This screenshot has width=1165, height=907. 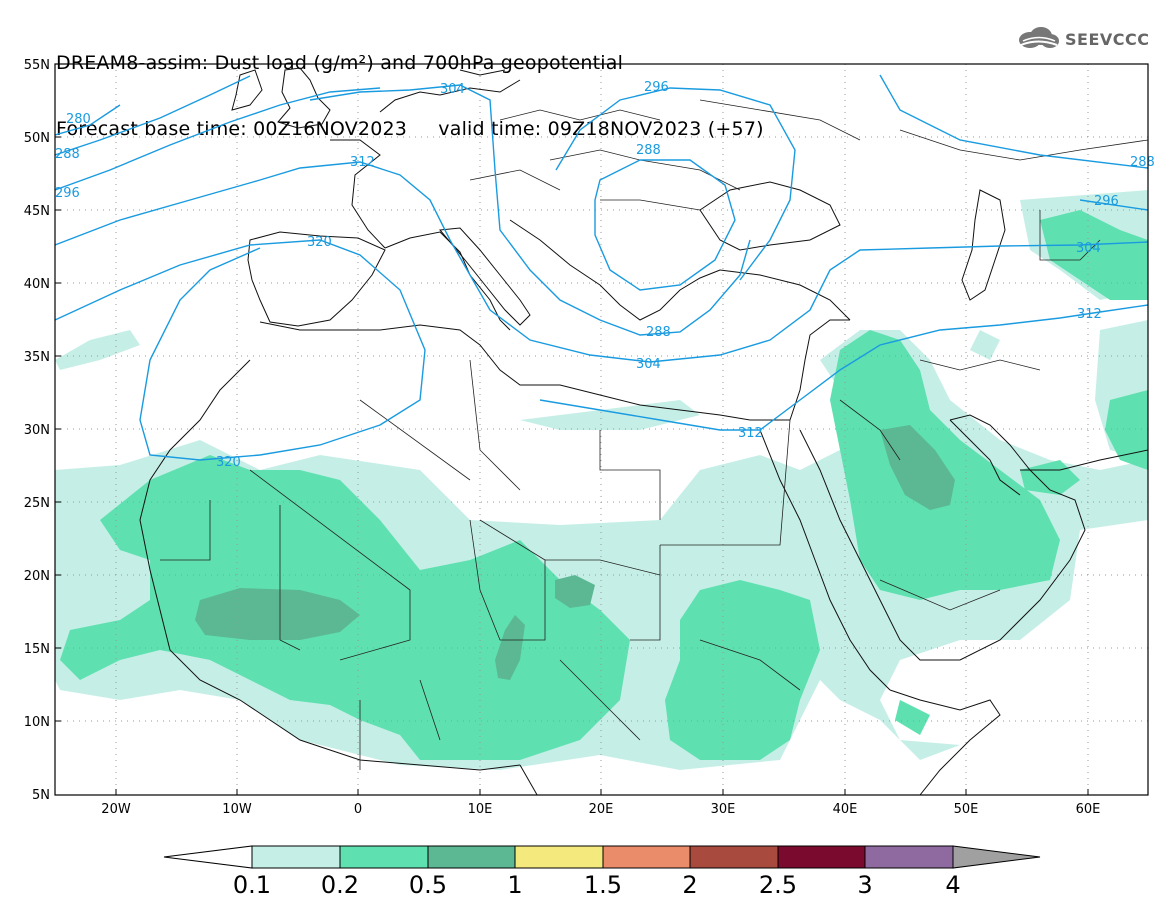 I want to click on lat-tick-label: 50N, so click(x=37, y=138).